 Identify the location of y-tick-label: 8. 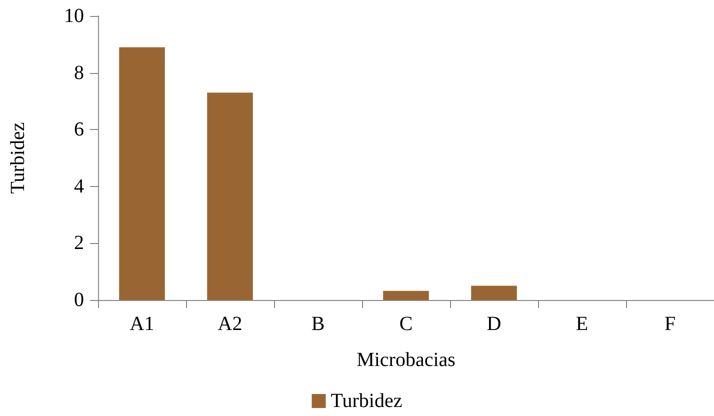
(79, 73).